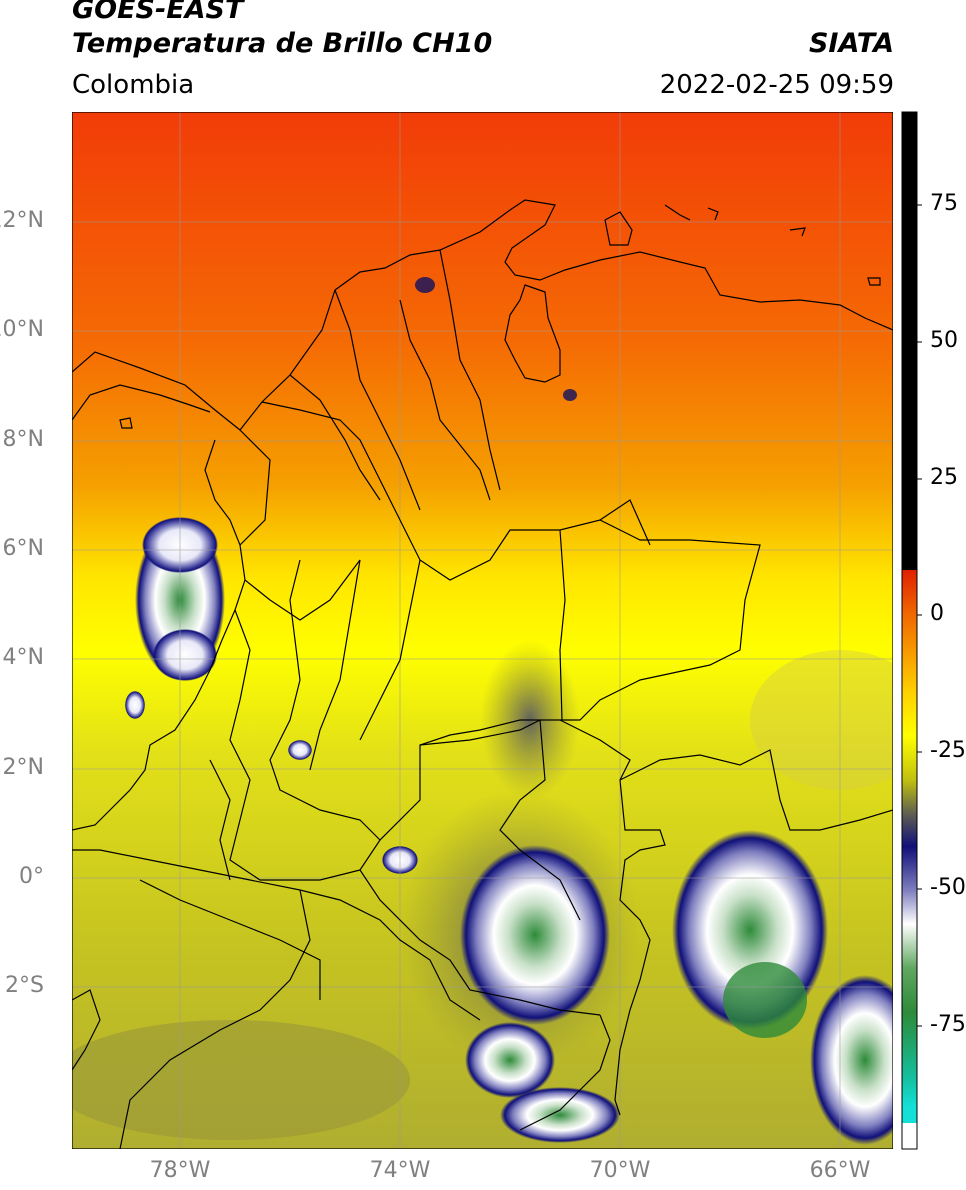  Describe the element at coordinates (944, 203) in the screenshot. I see `colorbar-tick-label: 75` at that location.